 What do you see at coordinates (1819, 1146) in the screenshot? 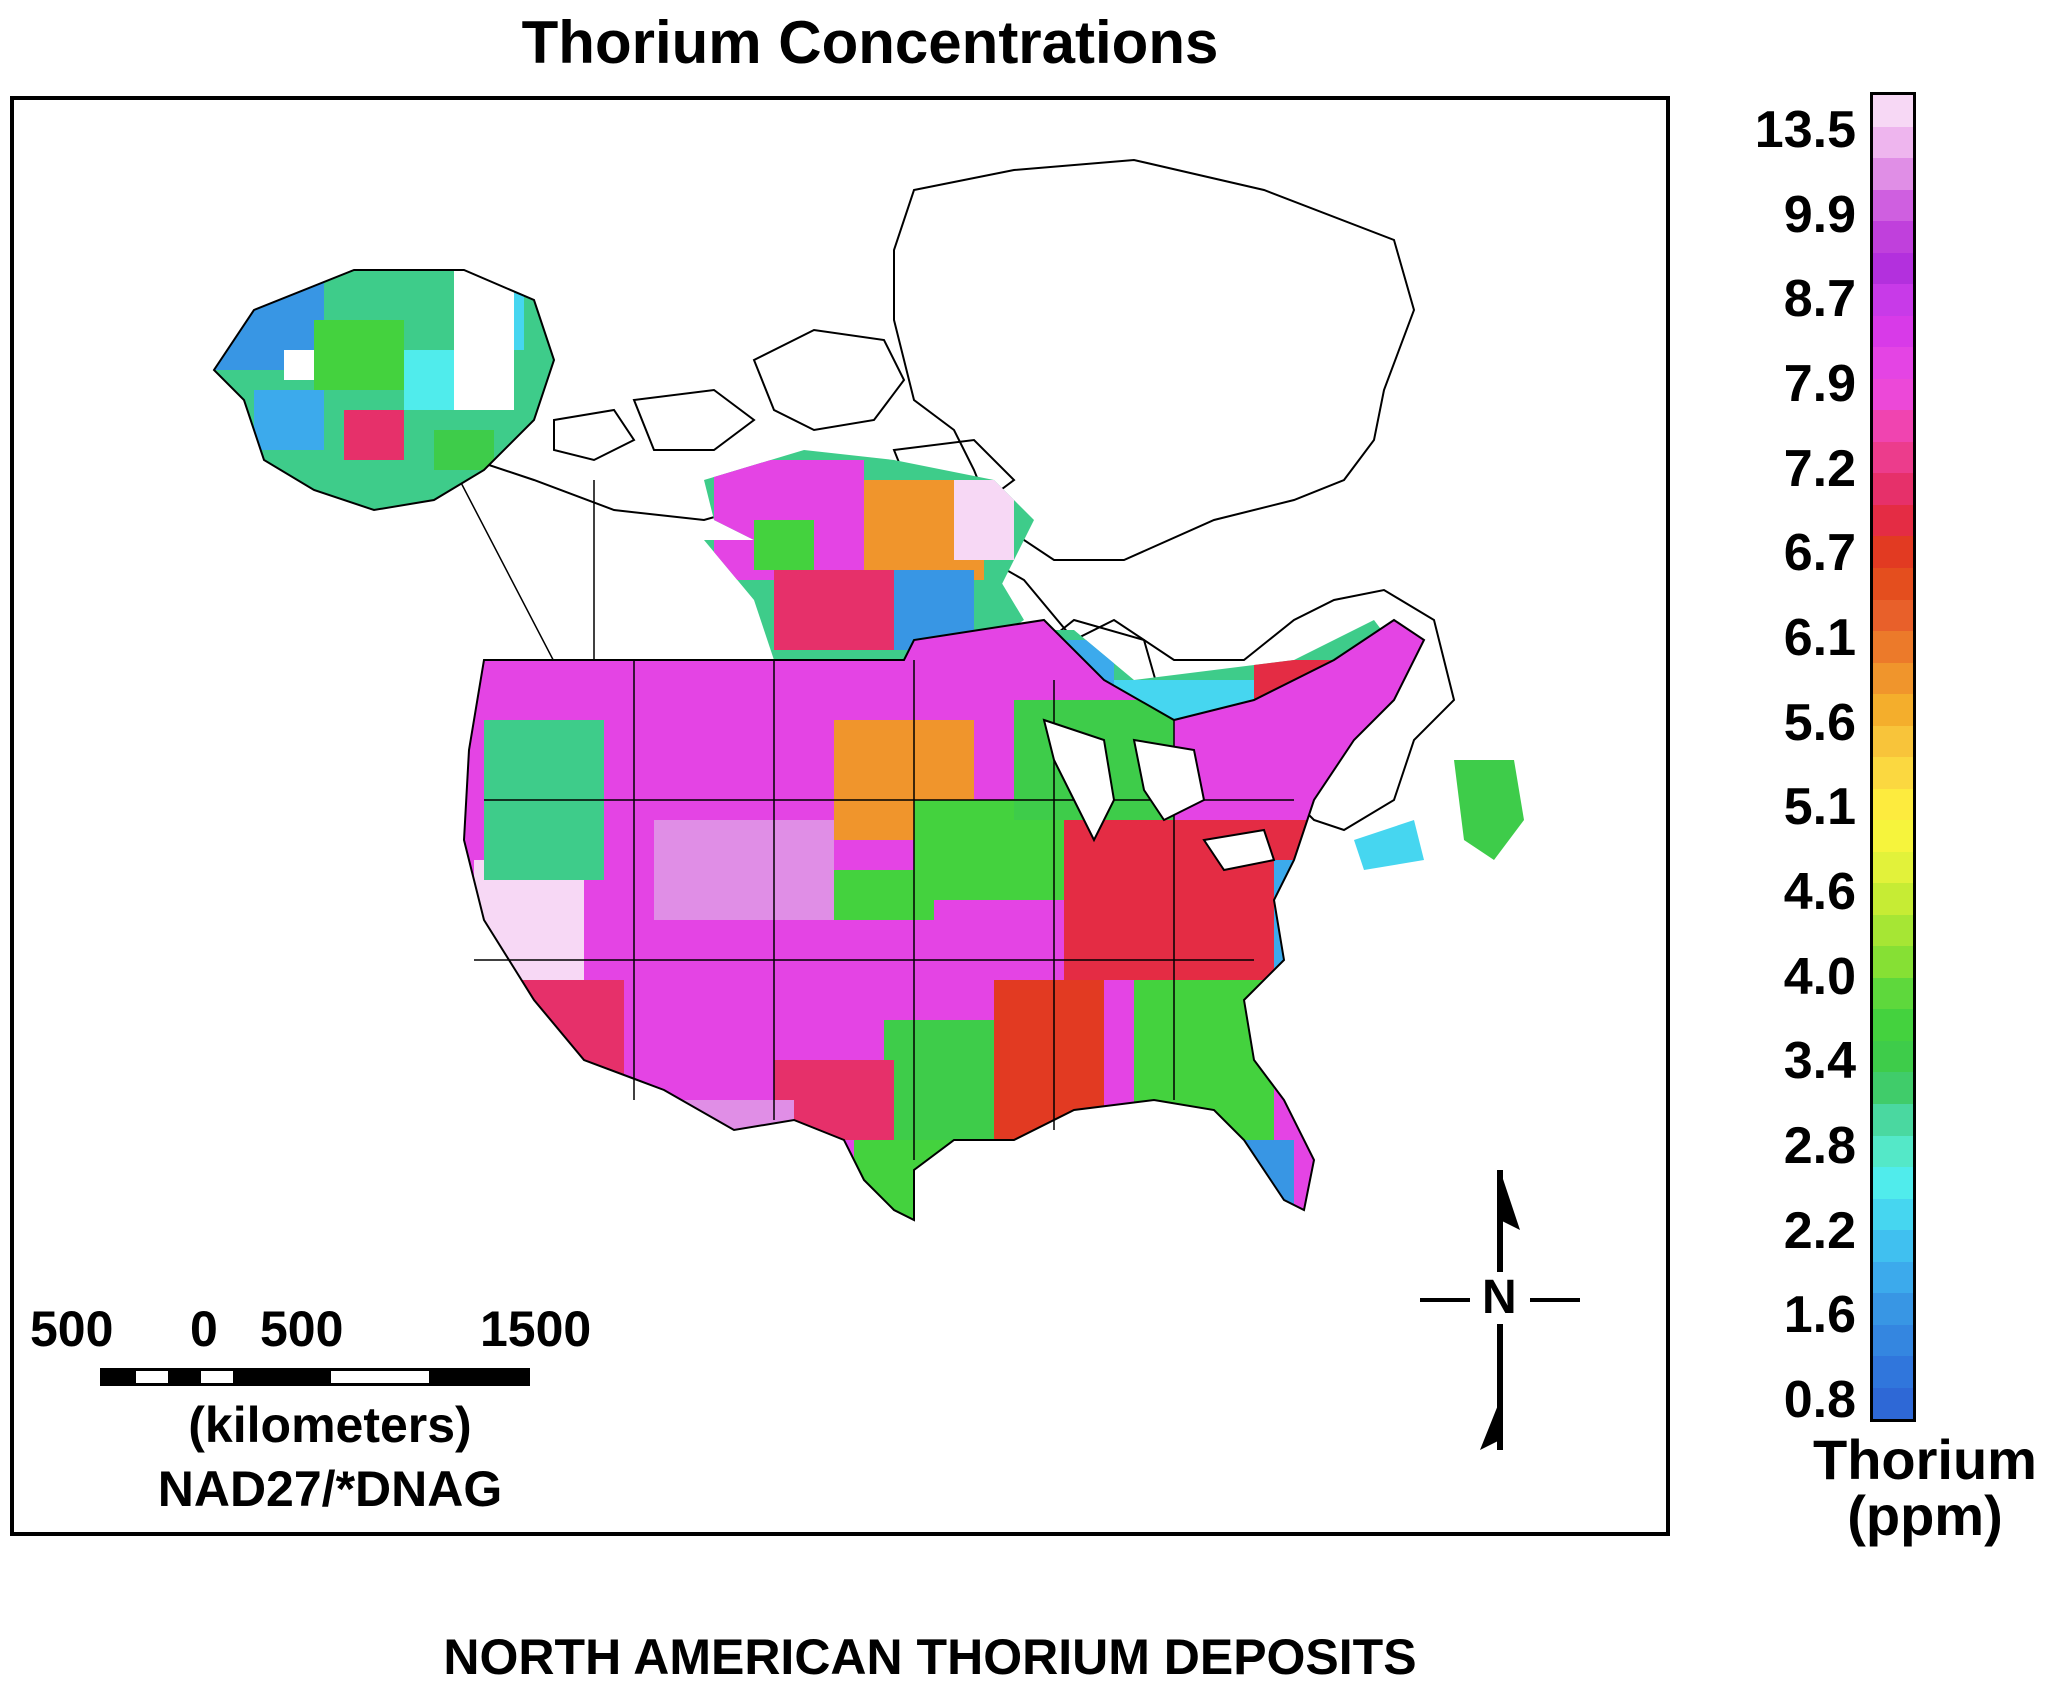
I see `legend-tick-label: 2.8` at bounding box center [1819, 1146].